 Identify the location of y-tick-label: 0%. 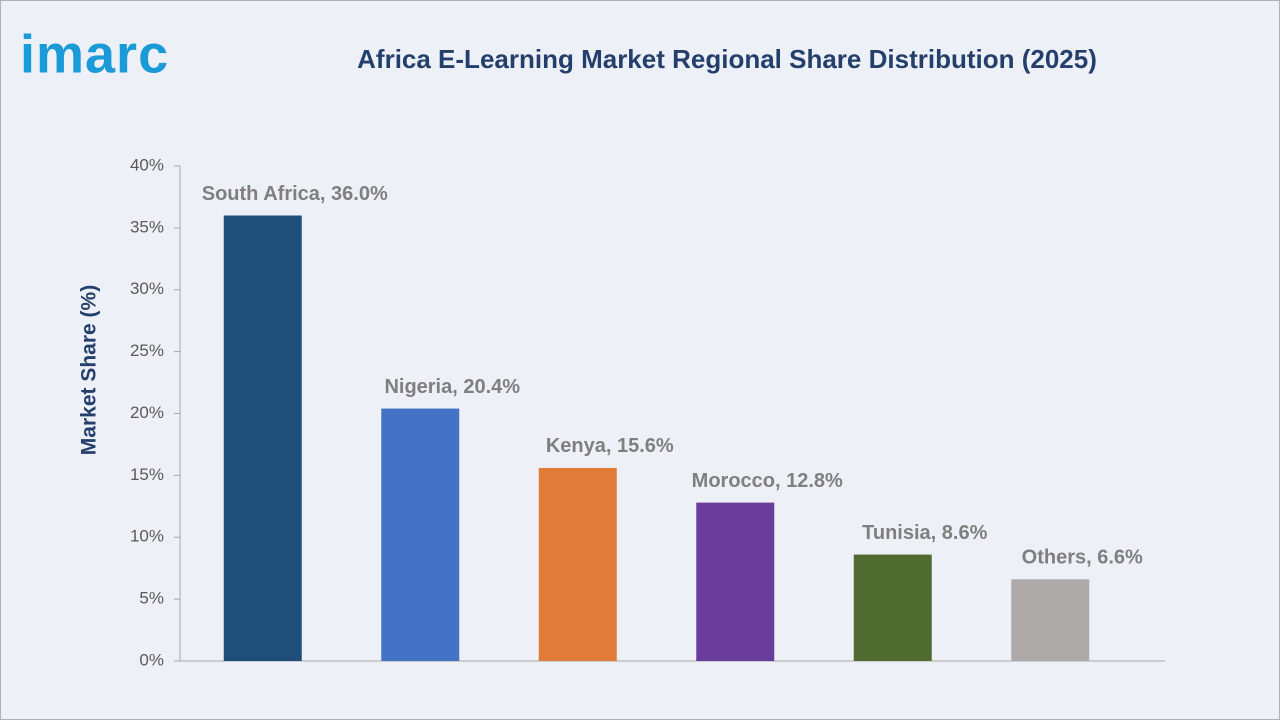
(151, 659).